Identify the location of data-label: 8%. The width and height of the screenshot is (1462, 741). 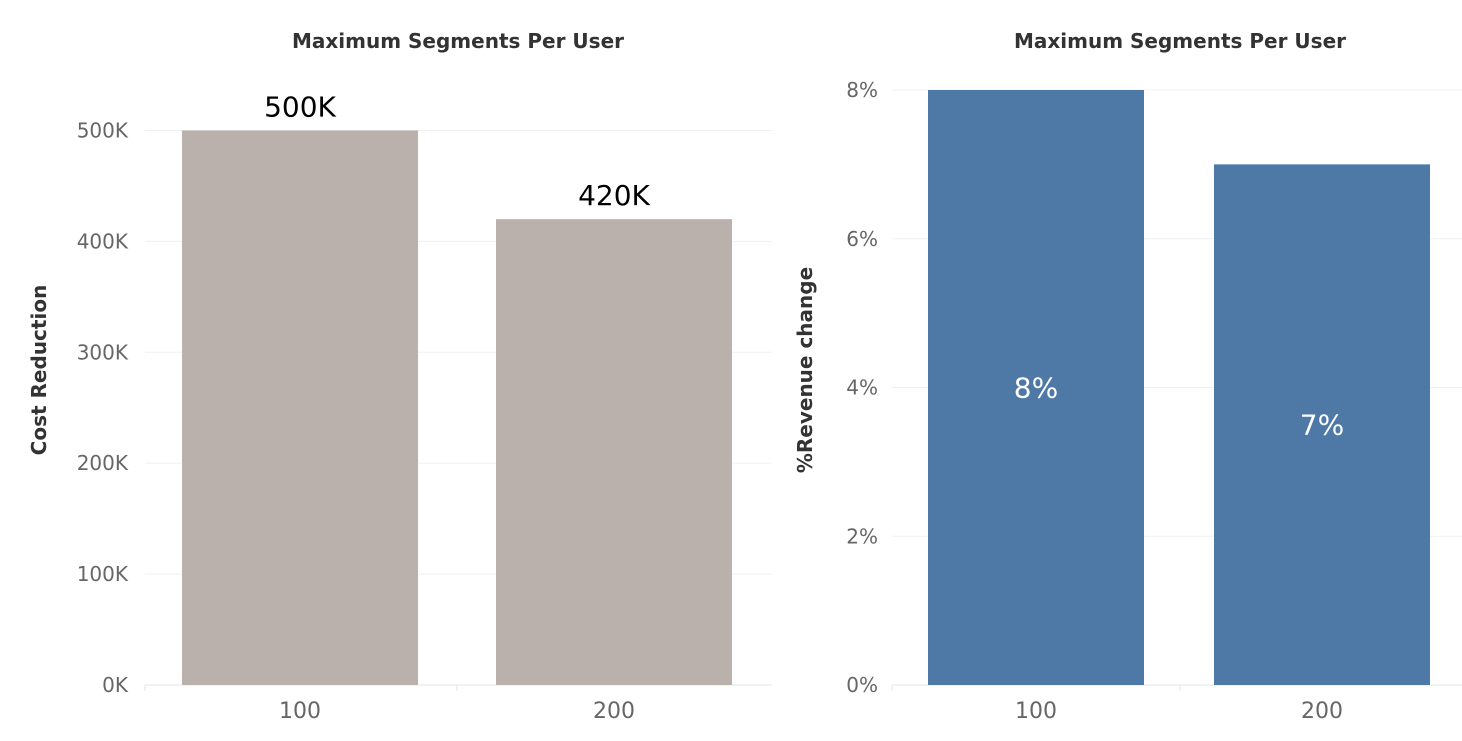
(1036, 388).